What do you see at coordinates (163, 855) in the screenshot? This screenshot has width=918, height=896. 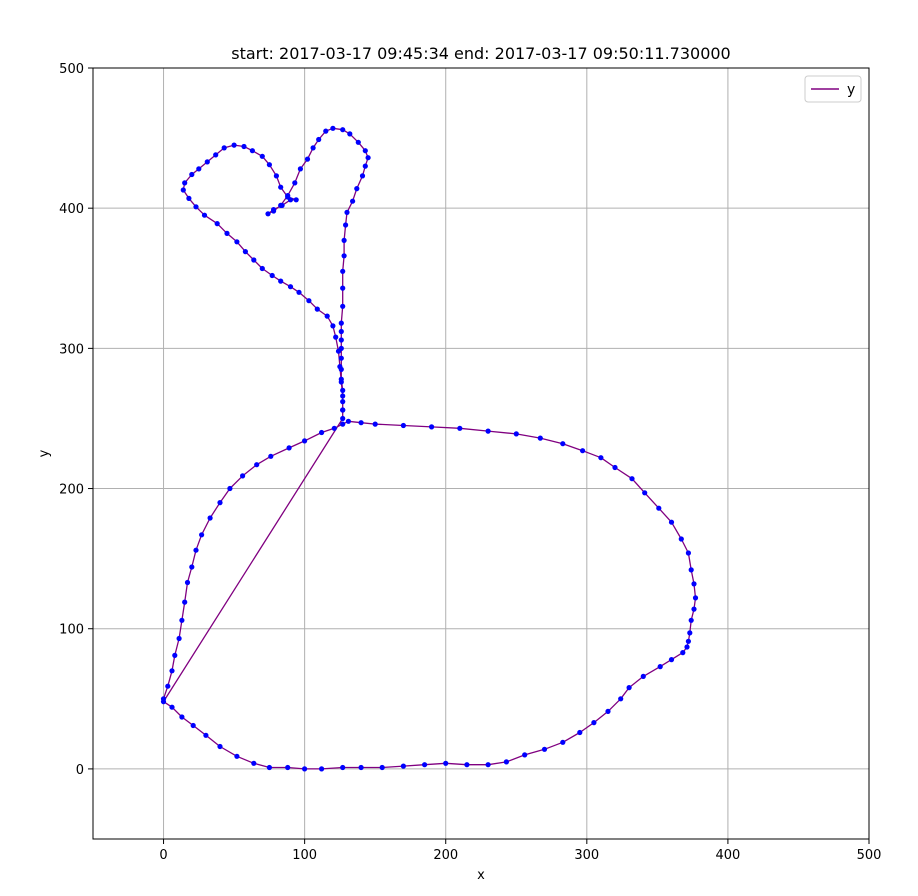 I see `x-tick-label: 0` at bounding box center [163, 855].